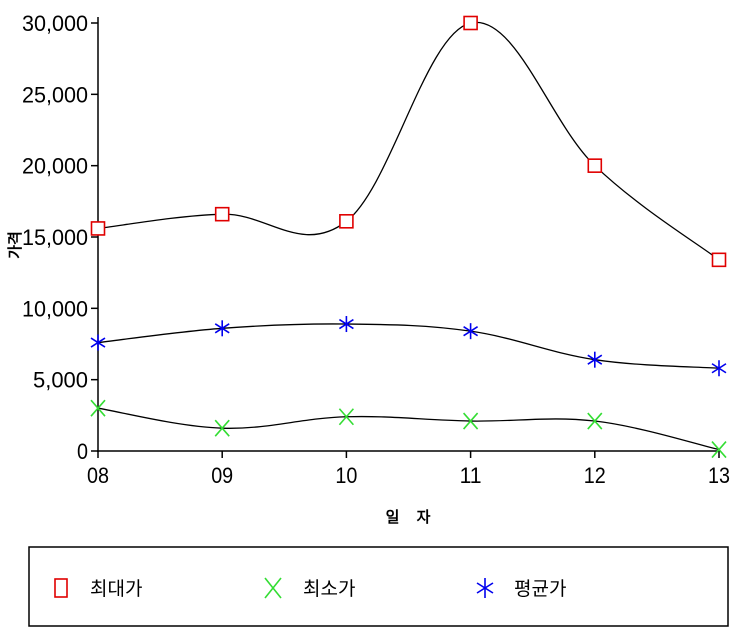 The image size is (730, 630). Describe the element at coordinates (55, 237) in the screenshot. I see `y-tick-label: 15,000` at that location.